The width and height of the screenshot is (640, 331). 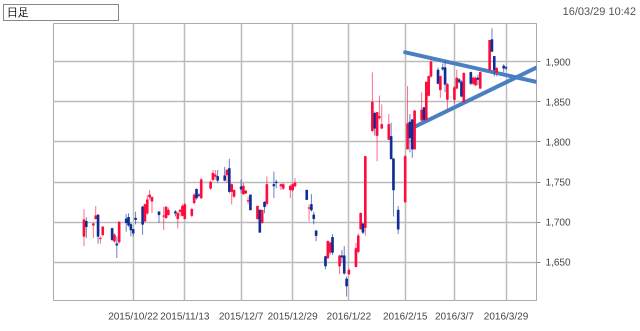 What do you see at coordinates (506, 317) in the screenshot?
I see `x-tick-label: 2016/3/29` at bounding box center [506, 317].